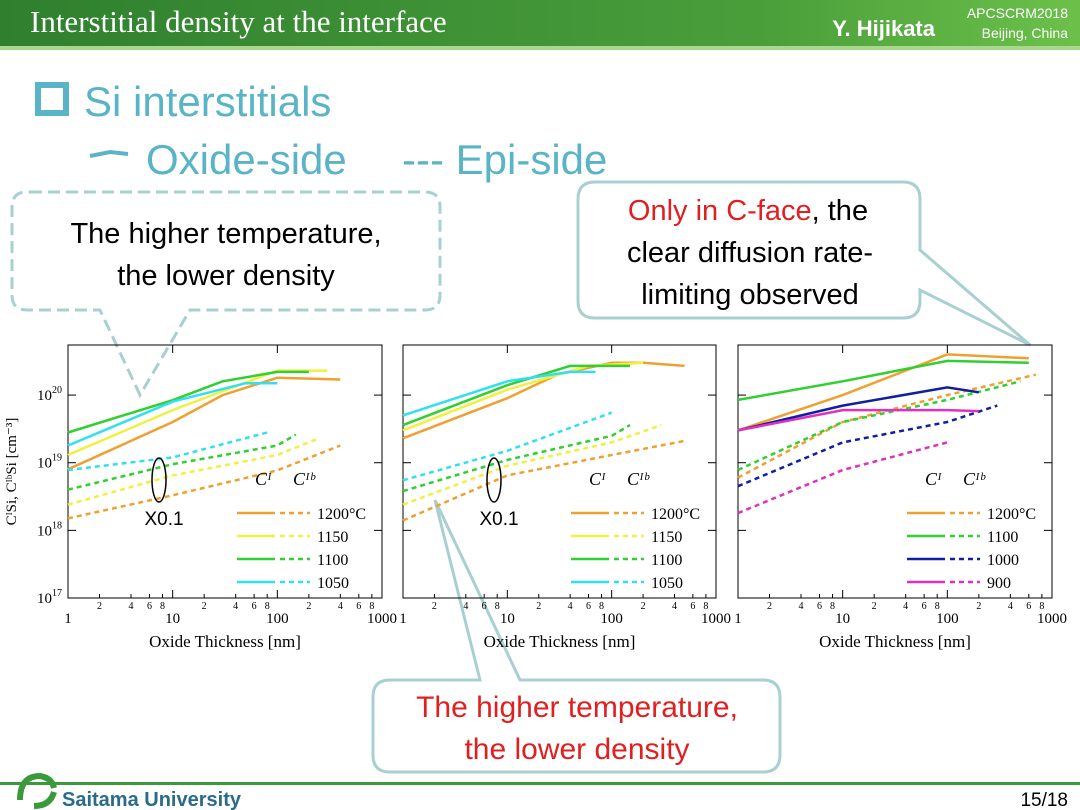 The width and height of the screenshot is (1080, 810). I want to click on author: Y. Hijikata, so click(883, 28).